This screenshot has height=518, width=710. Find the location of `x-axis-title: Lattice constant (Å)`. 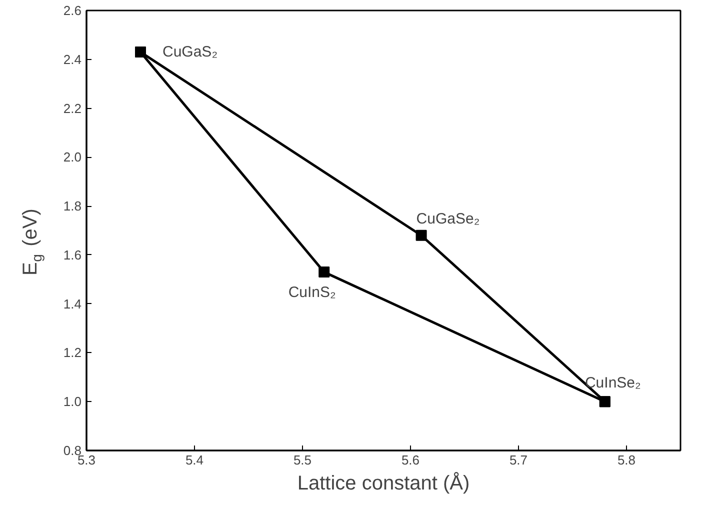

x-axis-title: Lattice constant (Å) is located at coordinates (383, 483).